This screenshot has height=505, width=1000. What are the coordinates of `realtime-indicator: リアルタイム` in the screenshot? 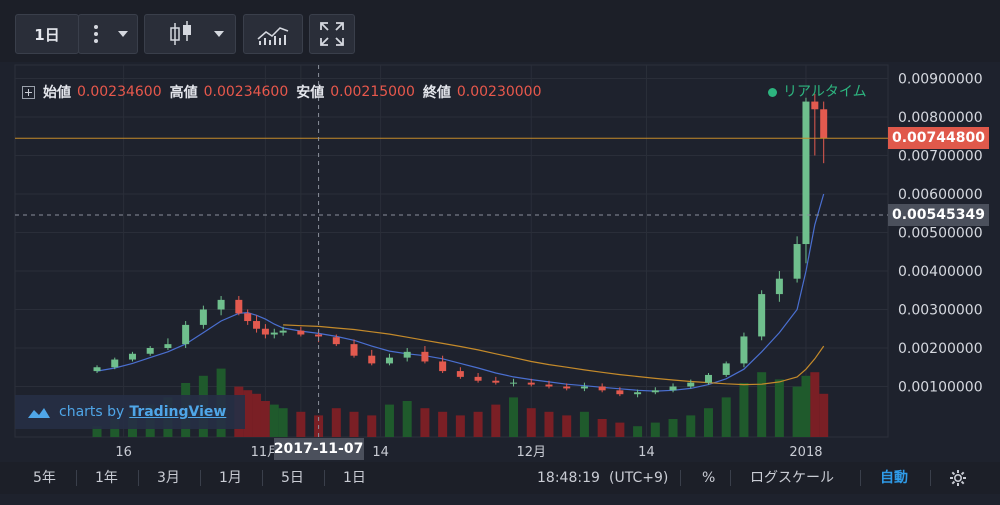 It's located at (817, 91).